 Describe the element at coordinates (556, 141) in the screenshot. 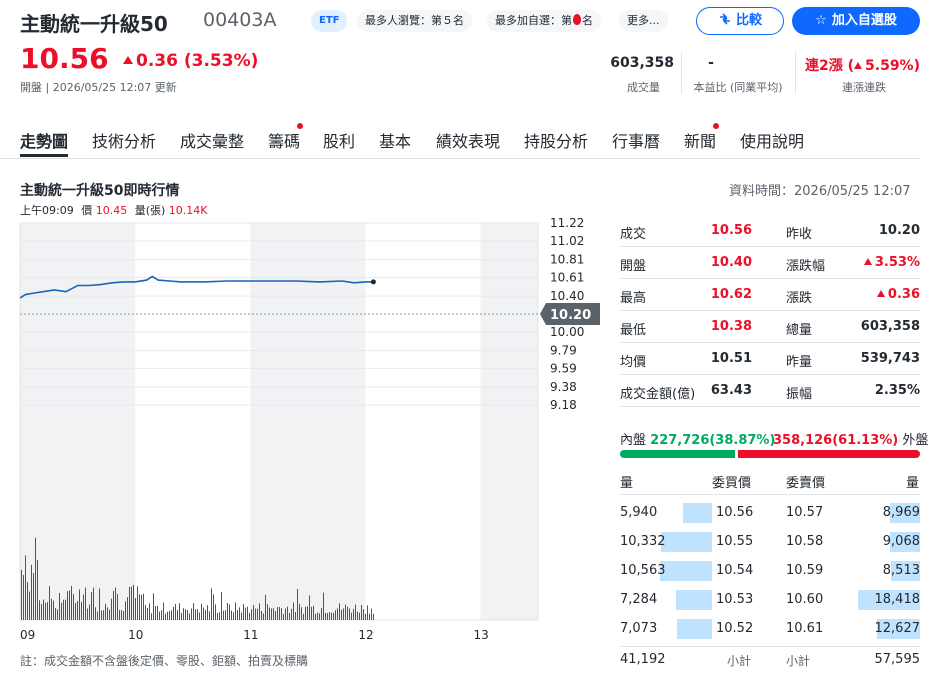

I see `tab-holdings: 持股分析` at that location.